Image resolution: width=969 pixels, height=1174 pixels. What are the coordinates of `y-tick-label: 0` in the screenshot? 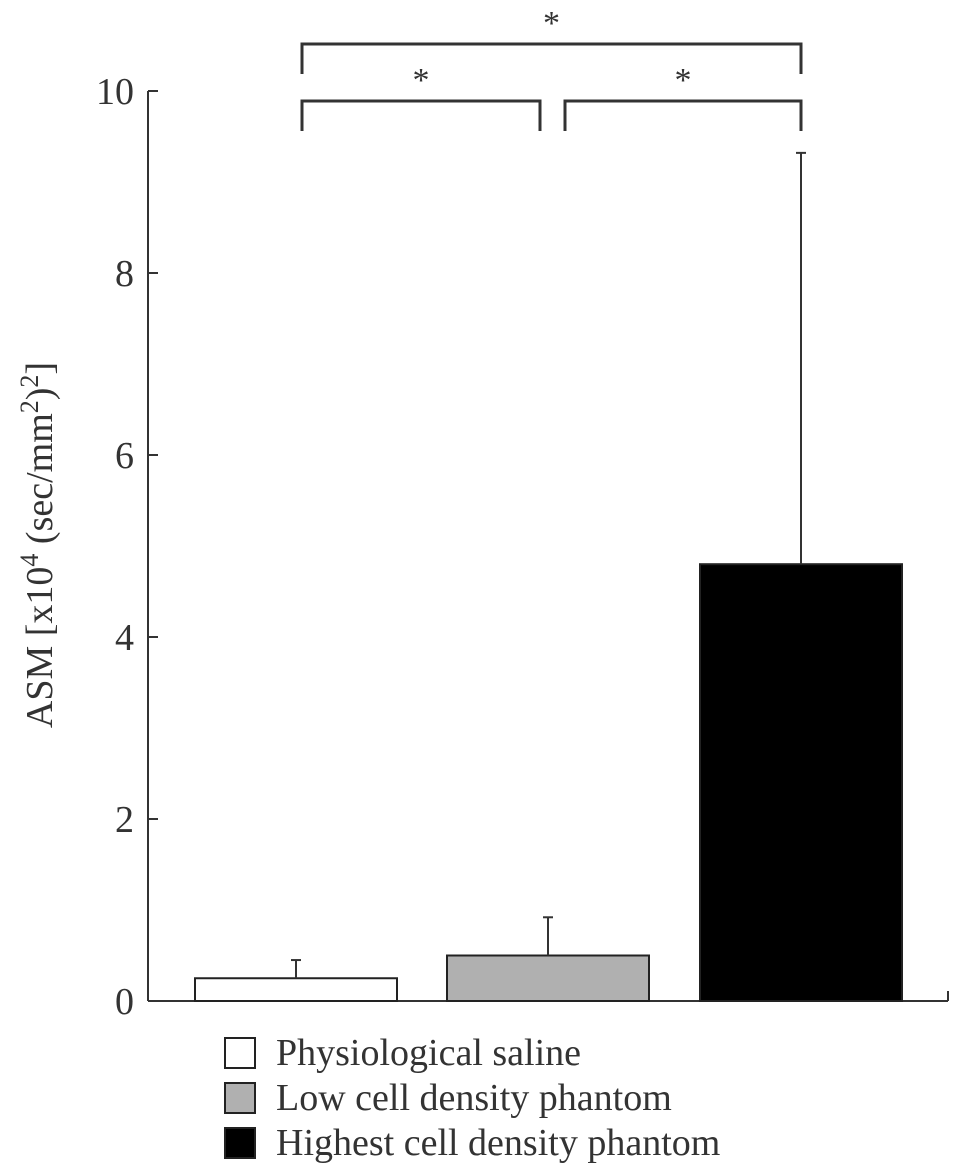 It's located at (124, 1002).